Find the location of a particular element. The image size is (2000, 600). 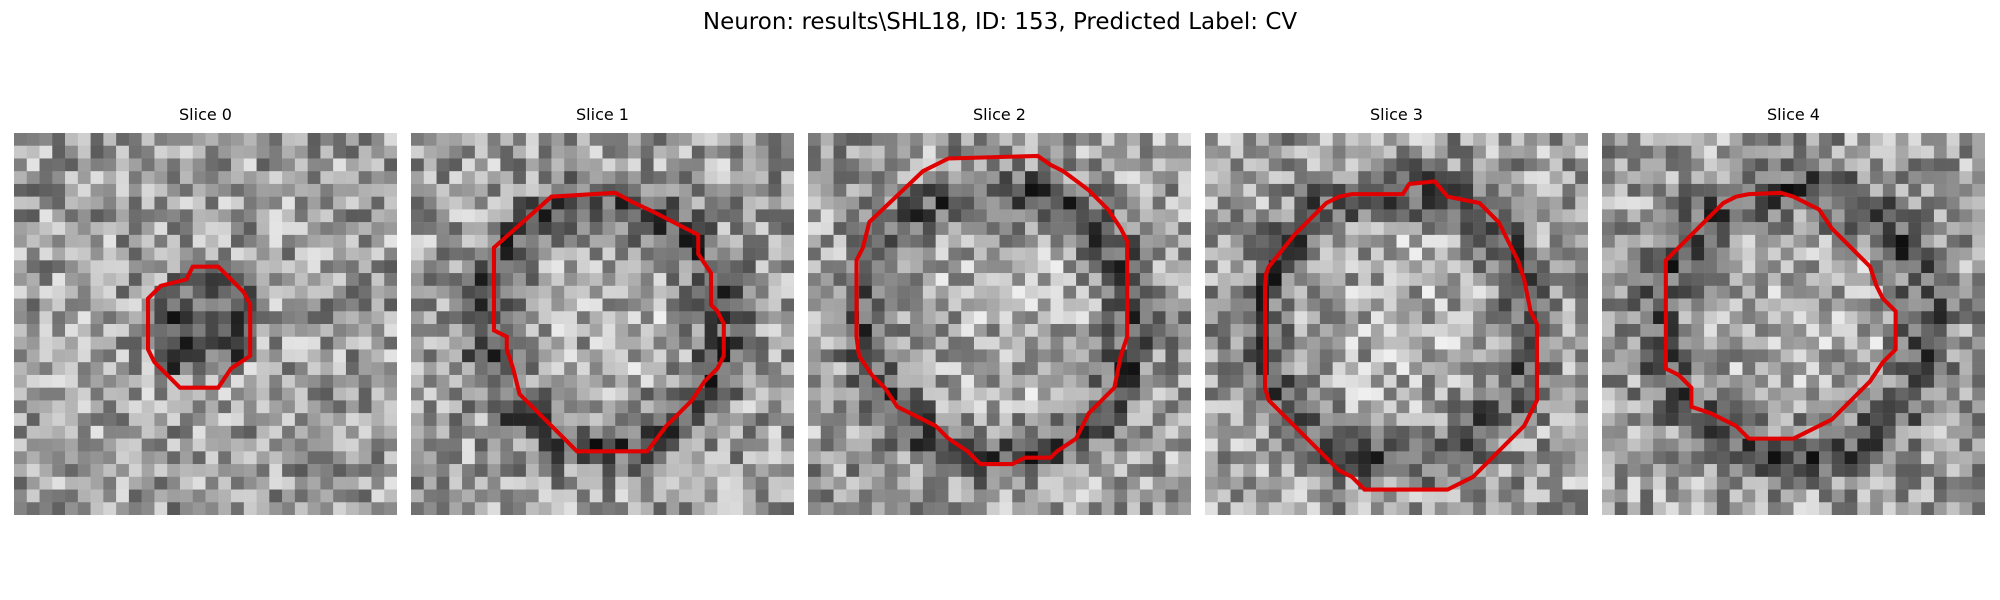

slice-title: Slice 1 is located at coordinates (602, 114).